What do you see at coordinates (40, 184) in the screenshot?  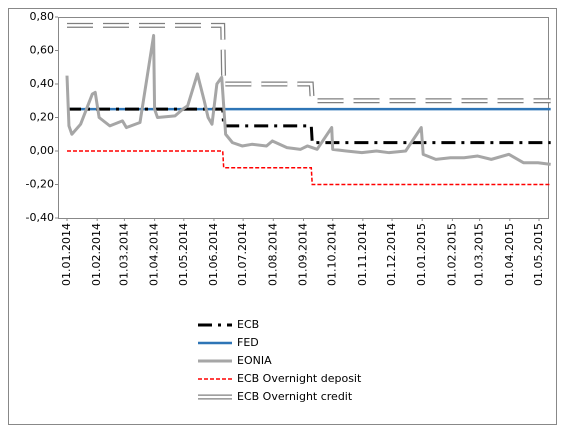 I see `y-tick-label: -0,20` at bounding box center [40, 184].